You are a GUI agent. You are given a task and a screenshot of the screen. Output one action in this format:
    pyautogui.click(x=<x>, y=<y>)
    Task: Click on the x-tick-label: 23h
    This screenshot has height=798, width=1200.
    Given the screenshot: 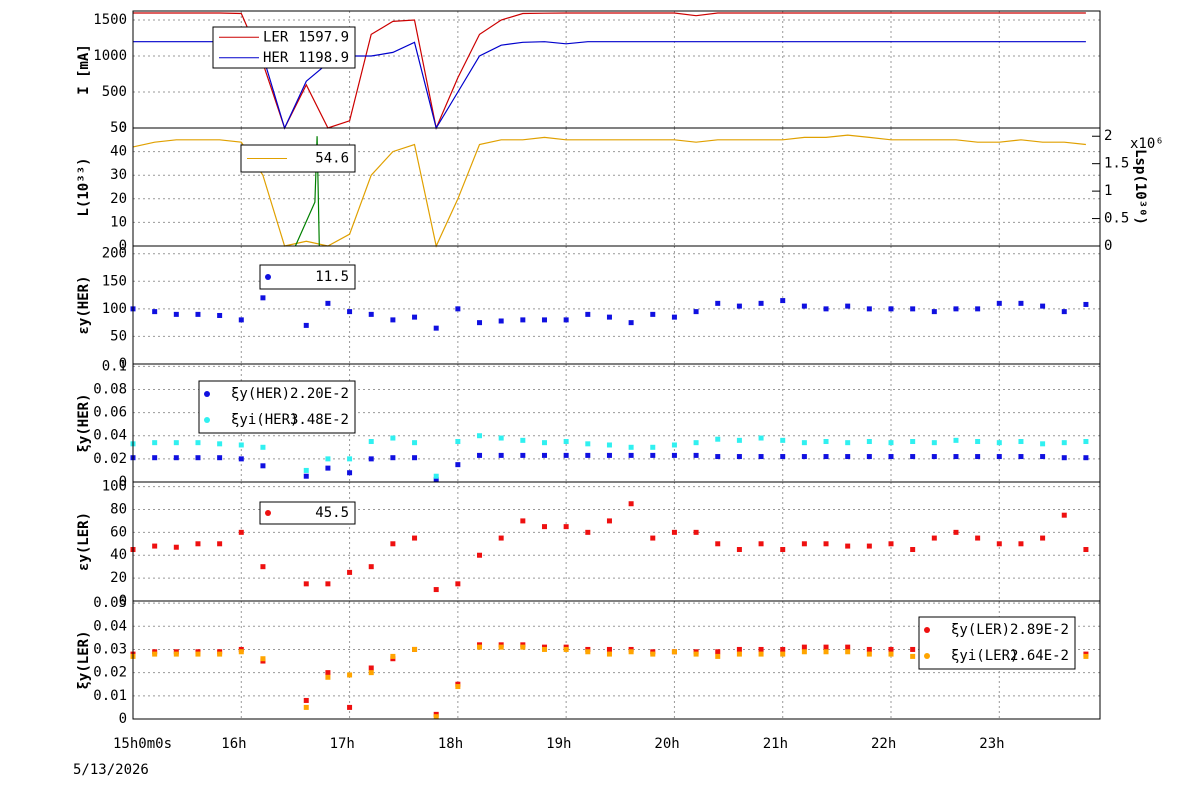 What is the action you would take?
    pyautogui.click(x=991, y=744)
    